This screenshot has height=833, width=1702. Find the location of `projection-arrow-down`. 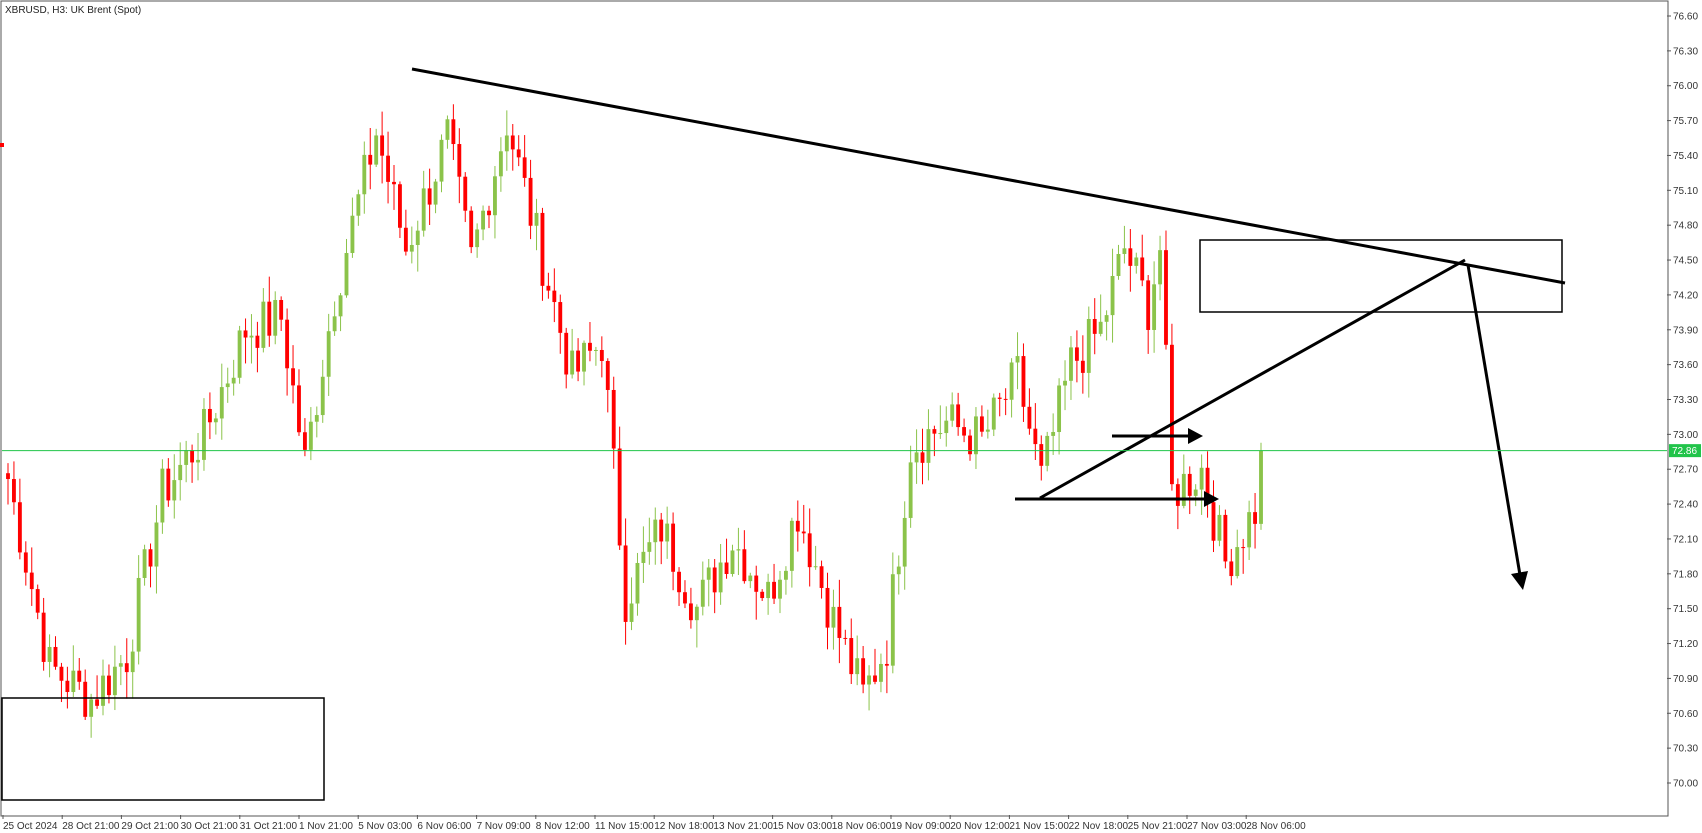

projection-arrow-down is located at coordinates (1497, 427).